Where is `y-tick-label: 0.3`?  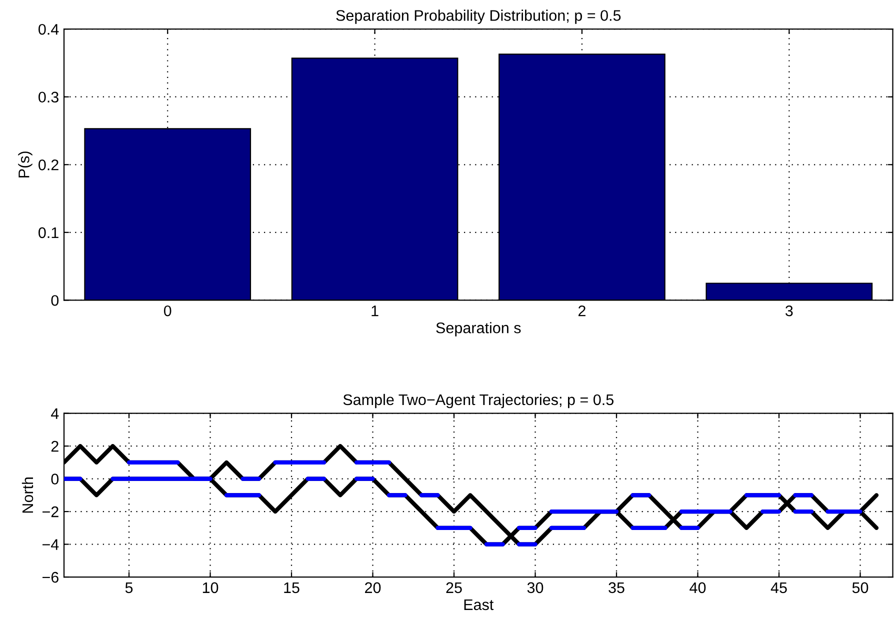
y-tick-label: 0.3 is located at coordinates (48, 97).